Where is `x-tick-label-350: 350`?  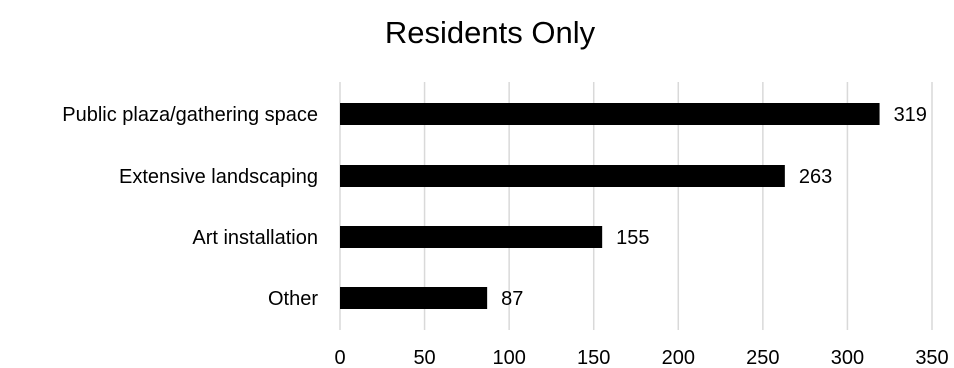 x-tick-label-350: 350 is located at coordinates (931, 357).